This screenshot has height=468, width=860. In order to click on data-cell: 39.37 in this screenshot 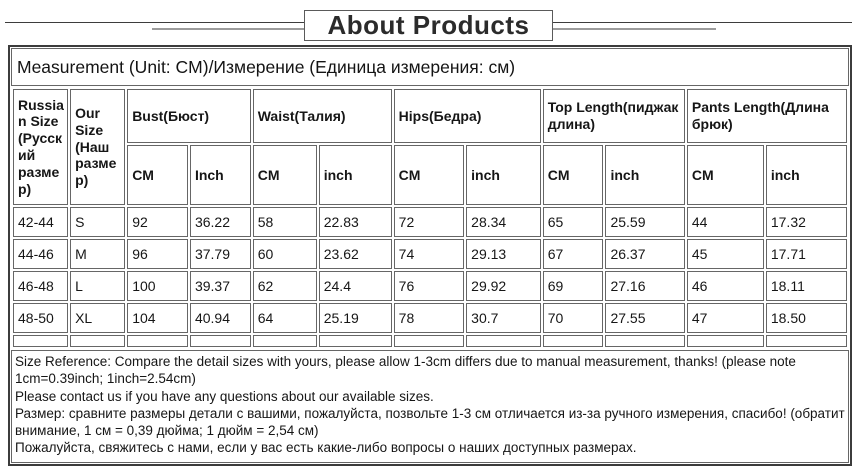, I will do `click(220, 286)`.